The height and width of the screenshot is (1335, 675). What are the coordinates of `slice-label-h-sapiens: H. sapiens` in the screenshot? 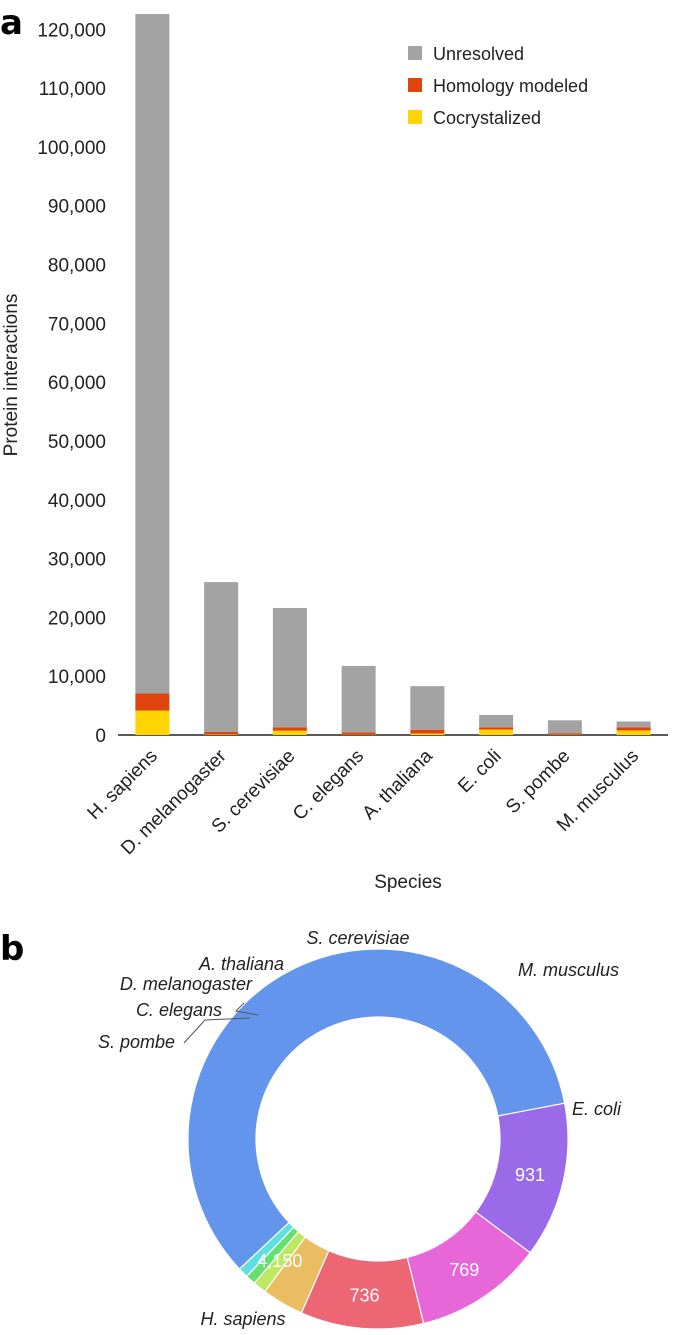 It's located at (242, 1319).